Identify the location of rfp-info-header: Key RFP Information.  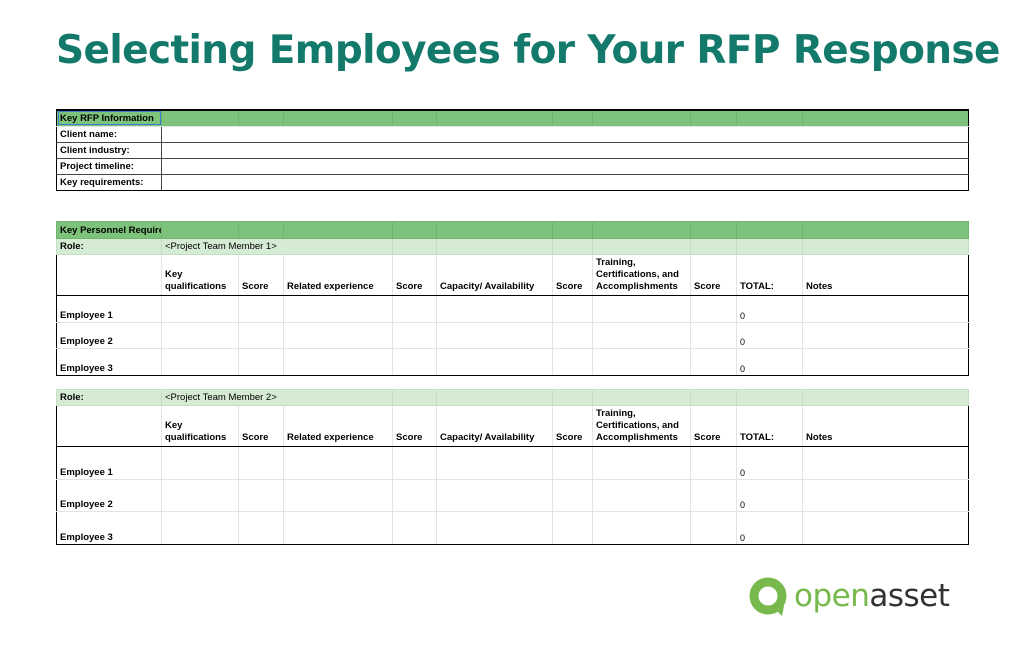
(109, 118).